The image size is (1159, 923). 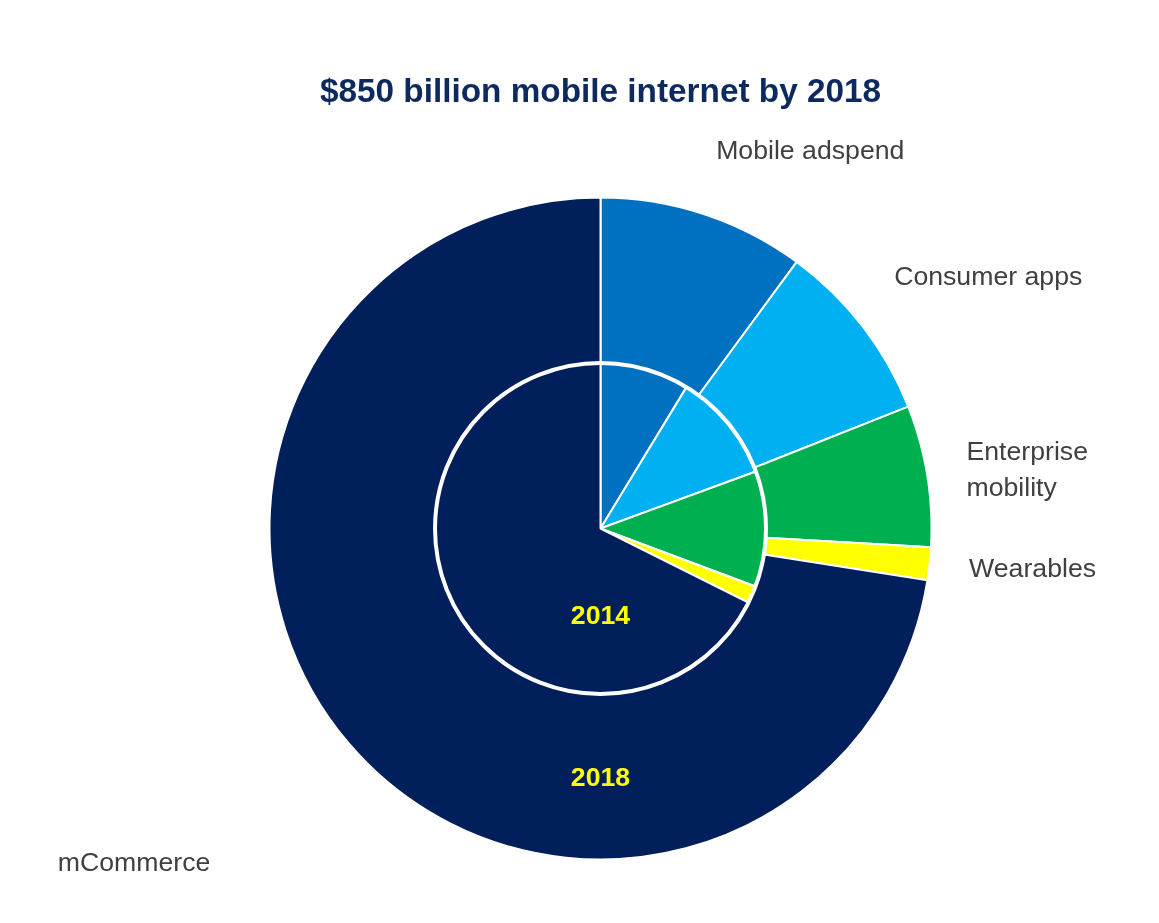 I want to click on slice-label: Enterprise mobility, so click(x=1027, y=469).